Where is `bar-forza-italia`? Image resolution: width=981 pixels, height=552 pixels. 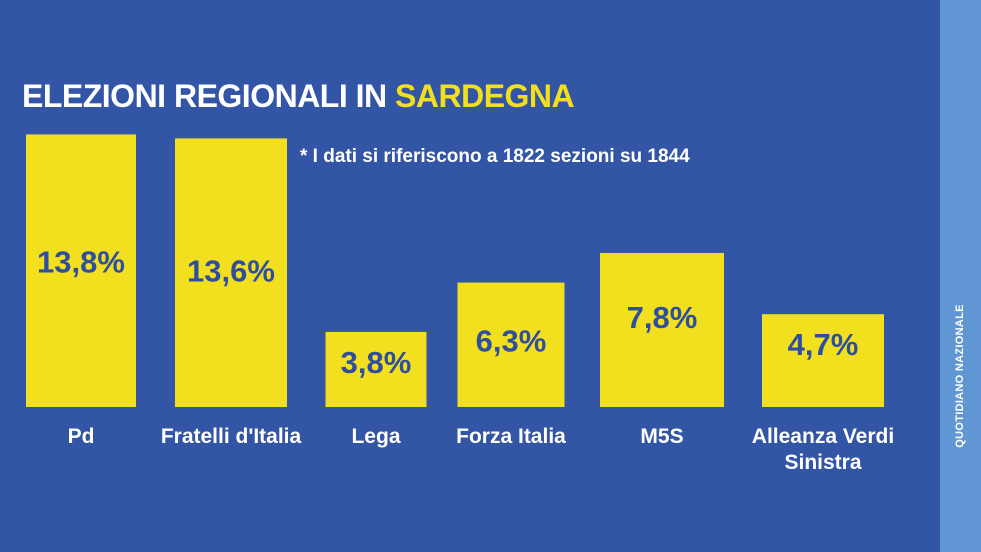 bar-forza-italia is located at coordinates (511, 344).